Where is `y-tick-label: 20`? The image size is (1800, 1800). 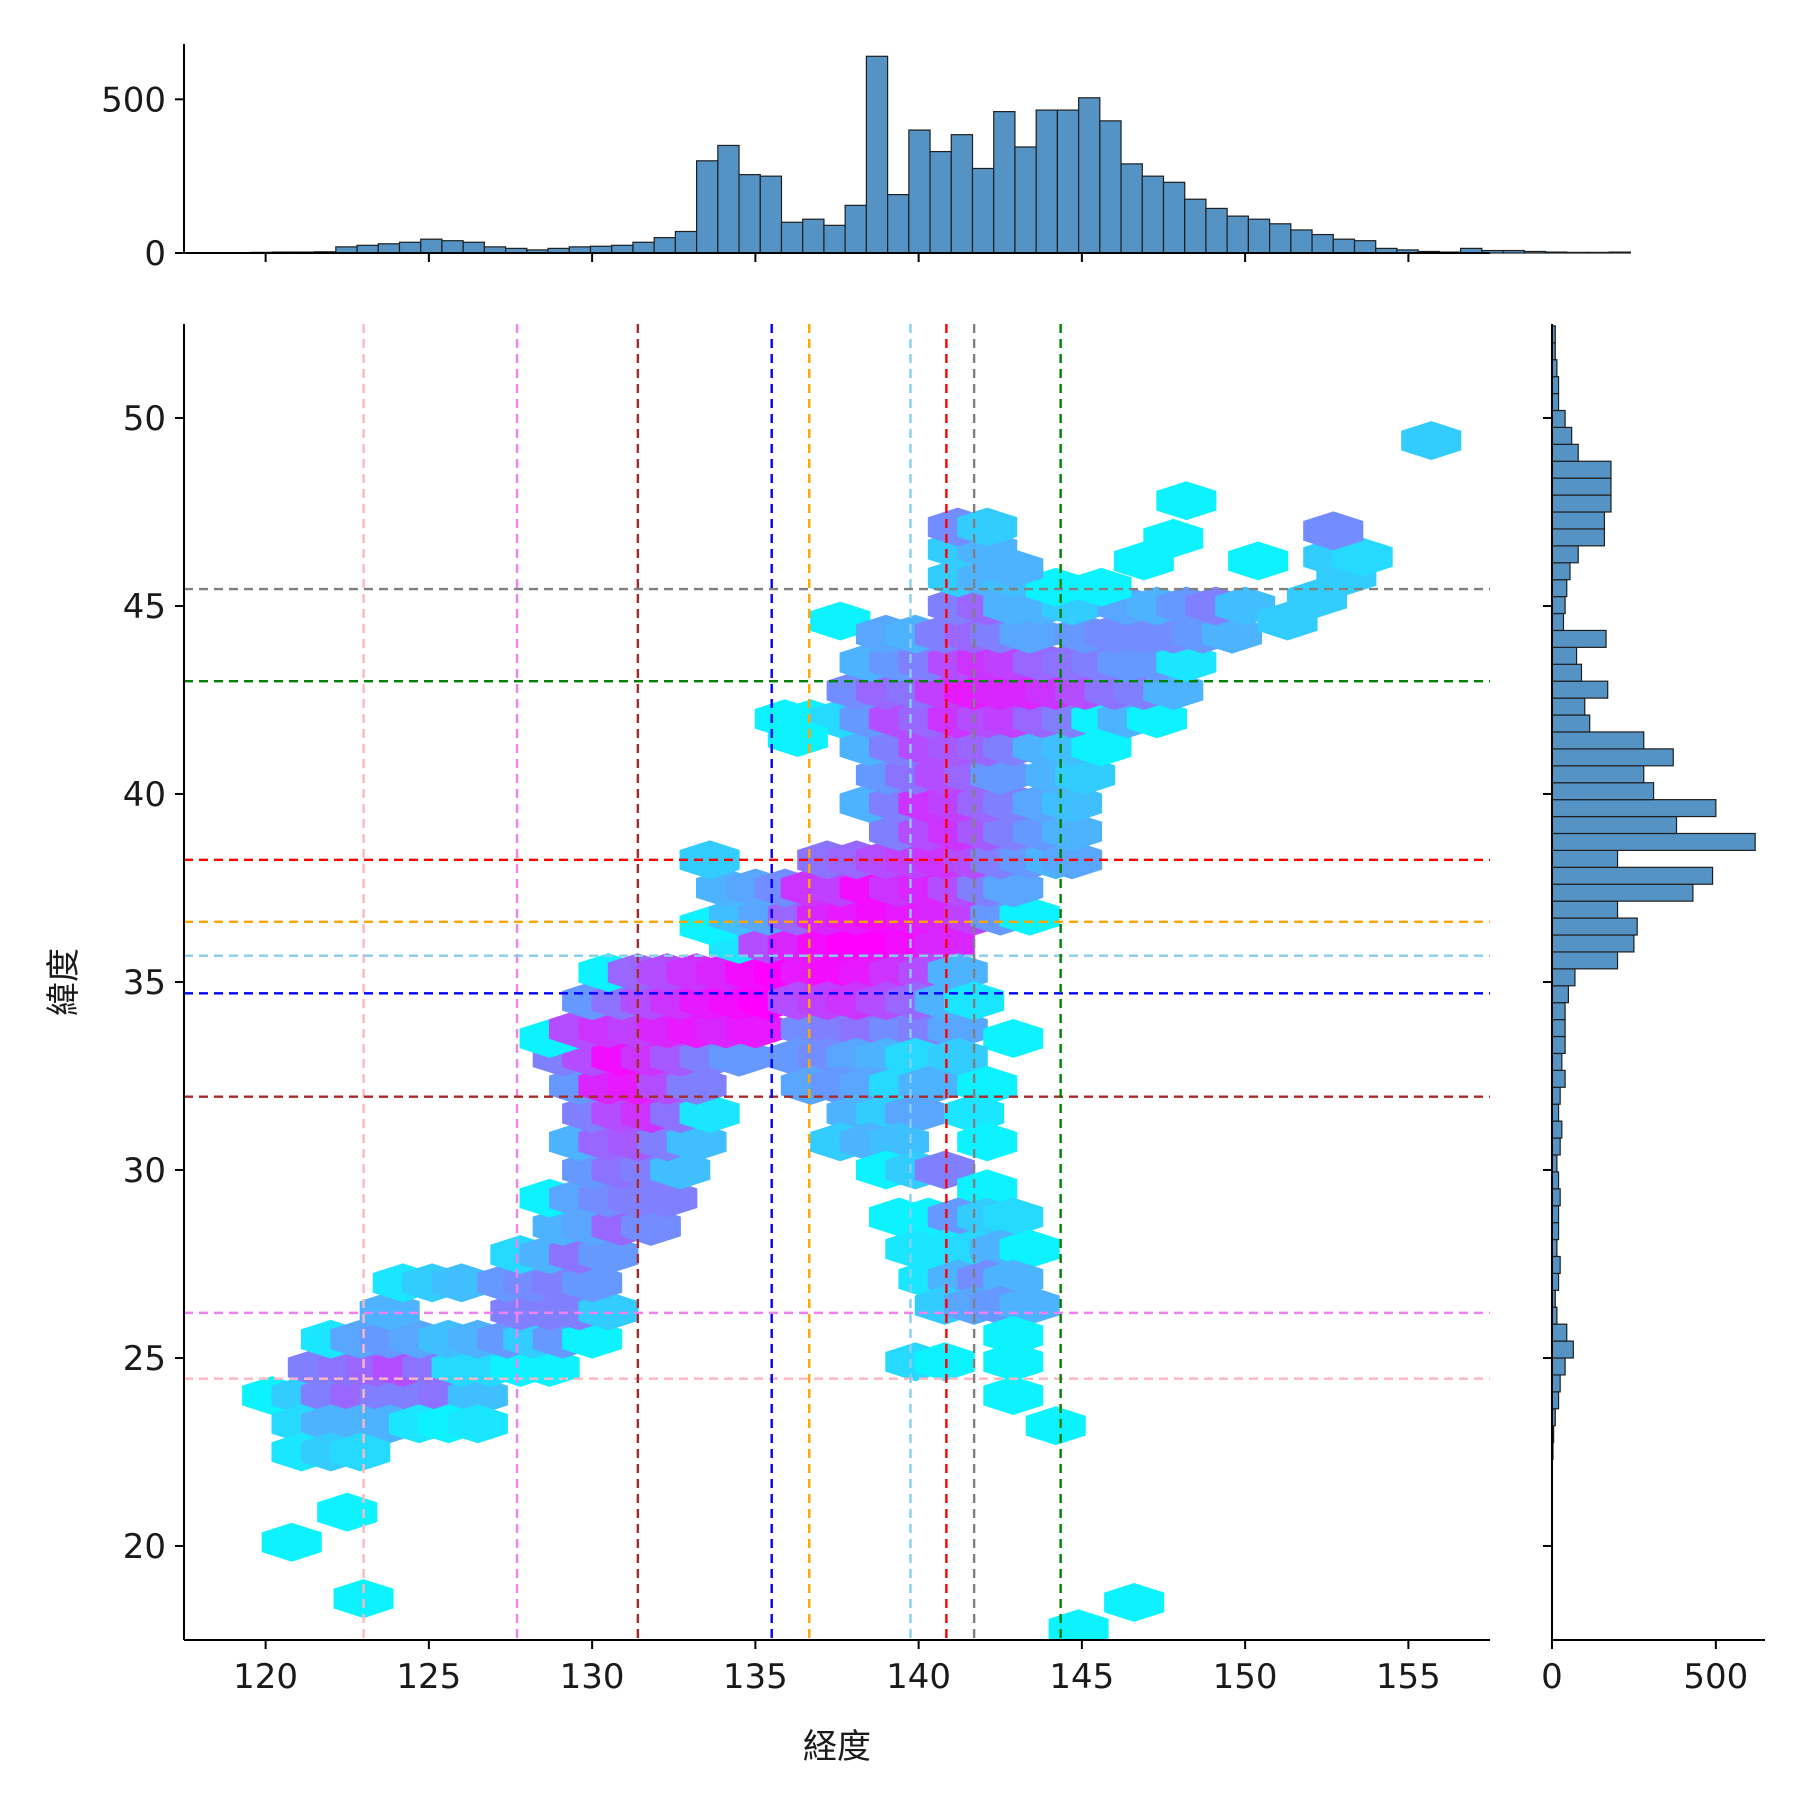 y-tick-label: 20 is located at coordinates (144, 1547).